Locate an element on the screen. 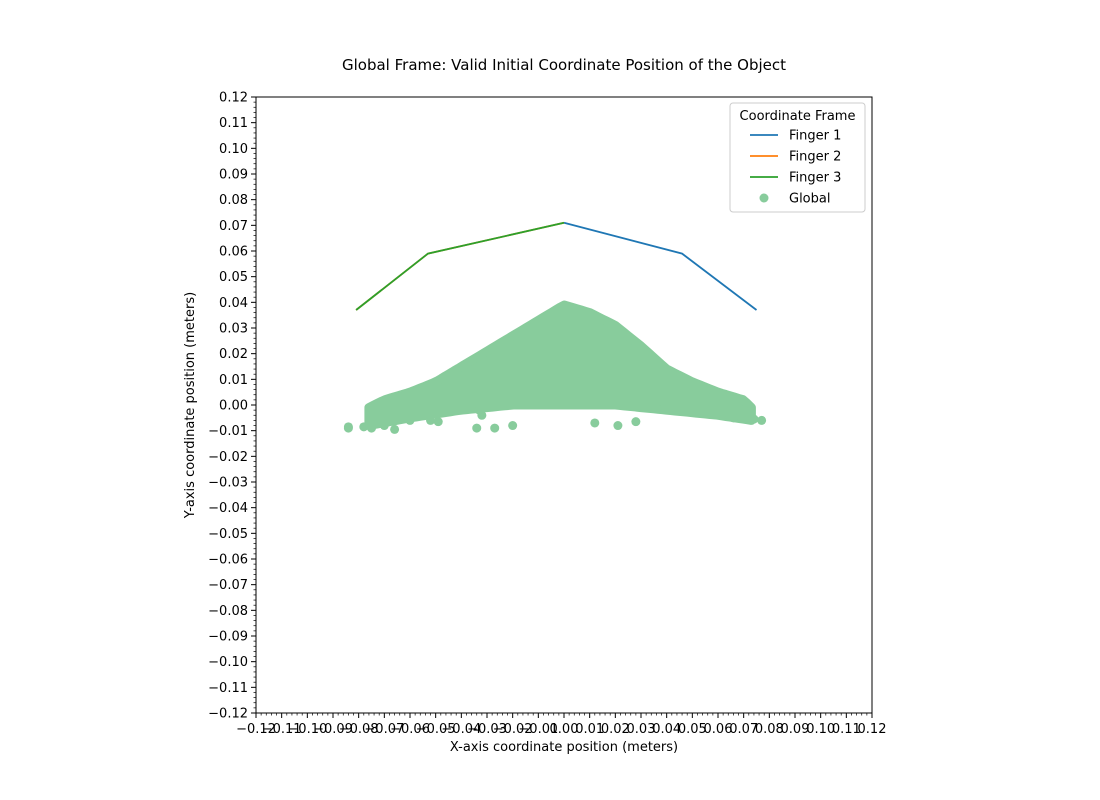  y-tick-label: −0.03 is located at coordinates (228, 483).